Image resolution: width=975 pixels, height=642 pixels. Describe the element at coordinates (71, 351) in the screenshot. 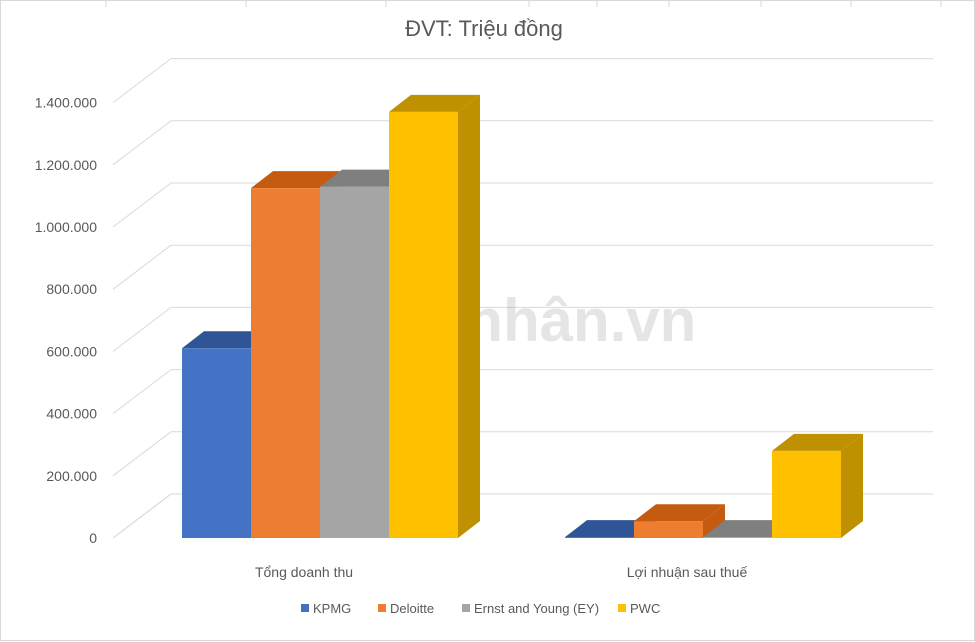

I see `y-tick-label: 600.000` at that location.